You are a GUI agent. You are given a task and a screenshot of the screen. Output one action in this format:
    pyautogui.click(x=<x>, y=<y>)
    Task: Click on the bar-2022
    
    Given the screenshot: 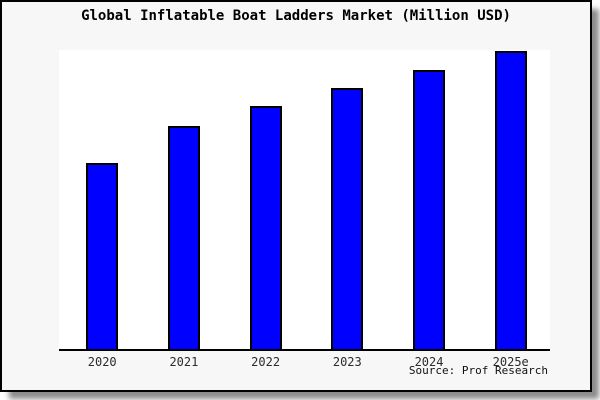 What is the action you would take?
    pyautogui.click(x=265, y=228)
    